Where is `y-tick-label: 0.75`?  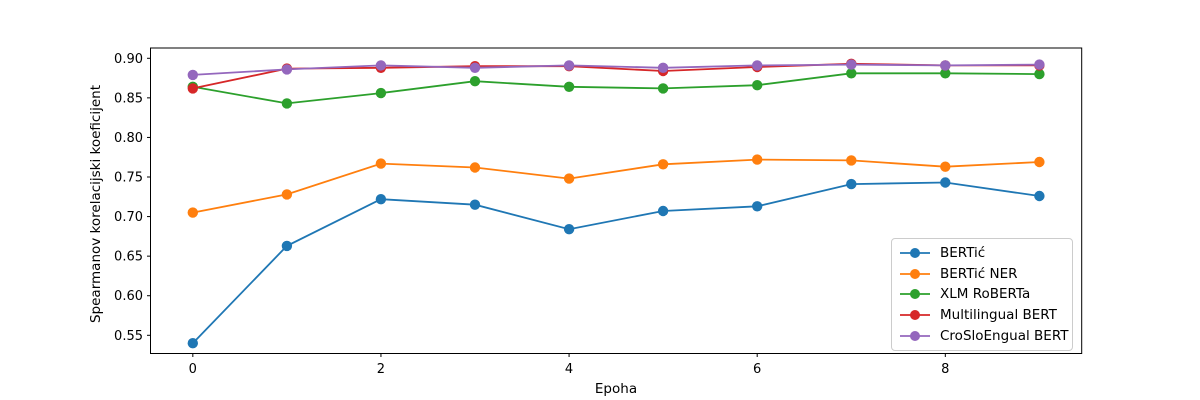 y-tick-label: 0.75 is located at coordinates (128, 178).